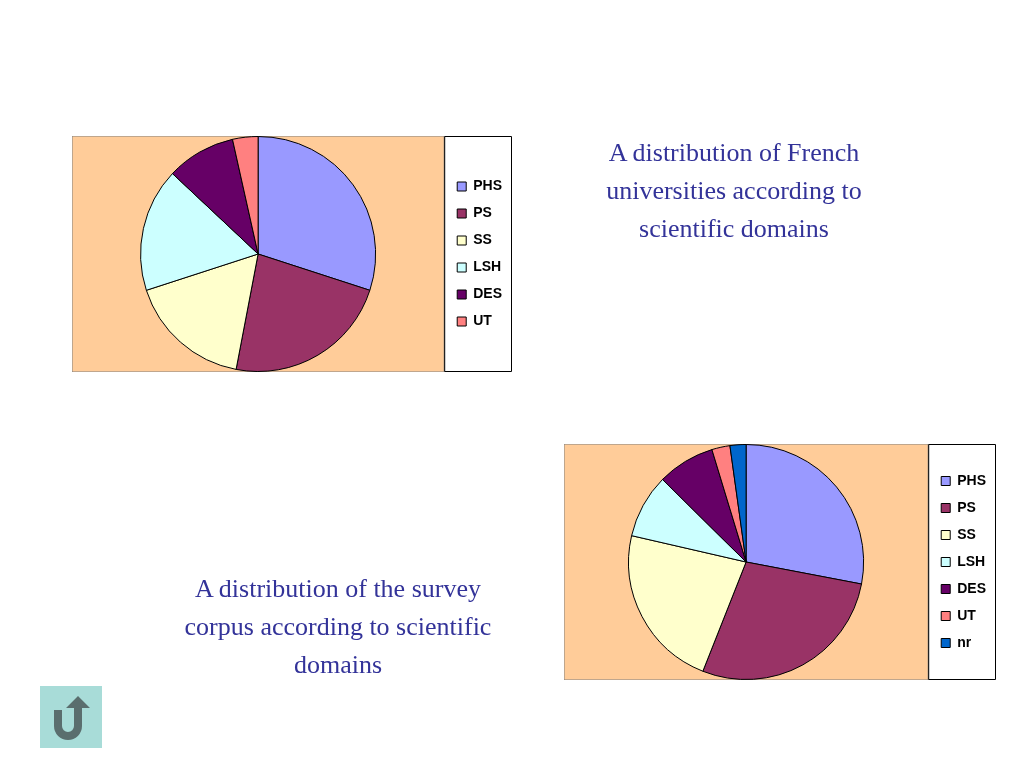 This screenshot has width=1024, height=768. What do you see at coordinates (338, 627) in the screenshot?
I see `text: A distribution of the survey corpus according to scientific domains` at bounding box center [338, 627].